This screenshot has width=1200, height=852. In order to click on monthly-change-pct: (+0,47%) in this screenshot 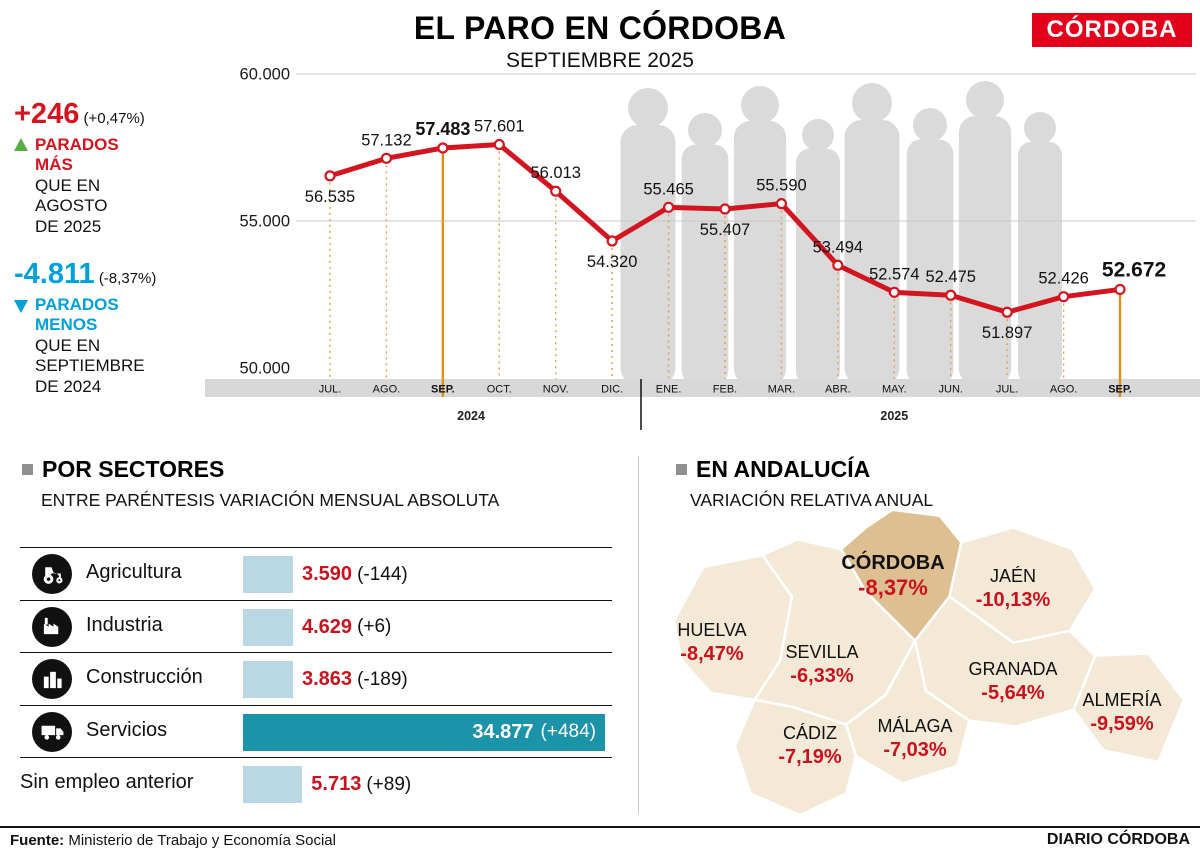, I will do `click(114, 118)`.